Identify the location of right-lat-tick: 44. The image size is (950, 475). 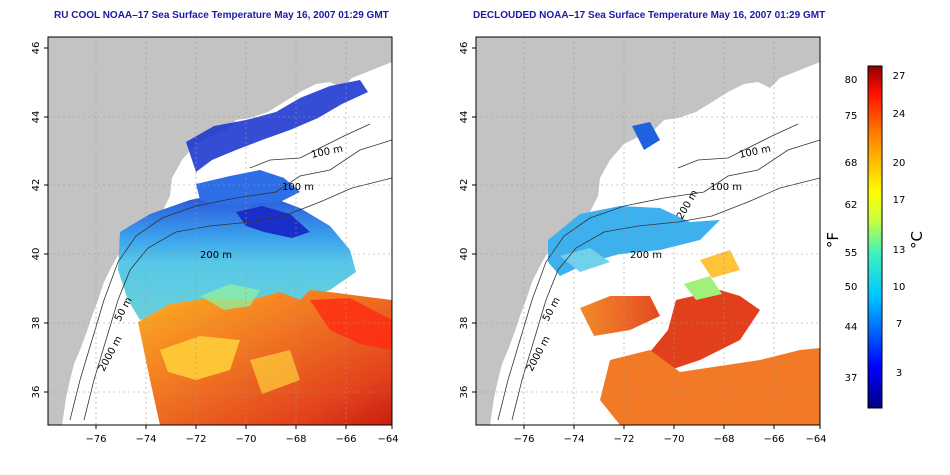
(464, 117).